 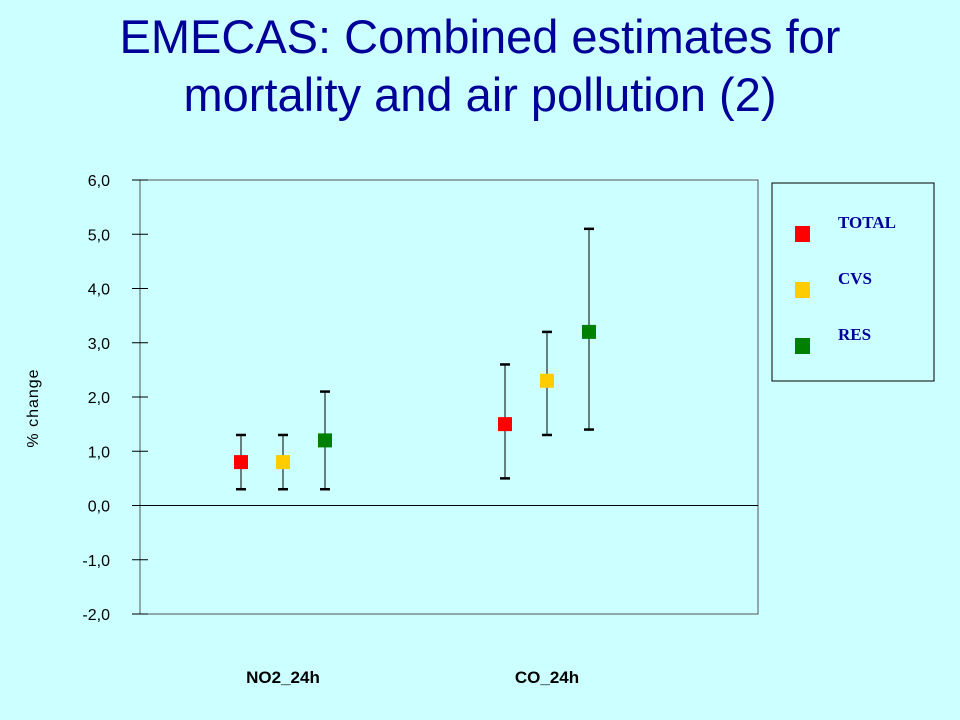 I want to click on y-tick-label: -1,0, so click(x=96, y=561).